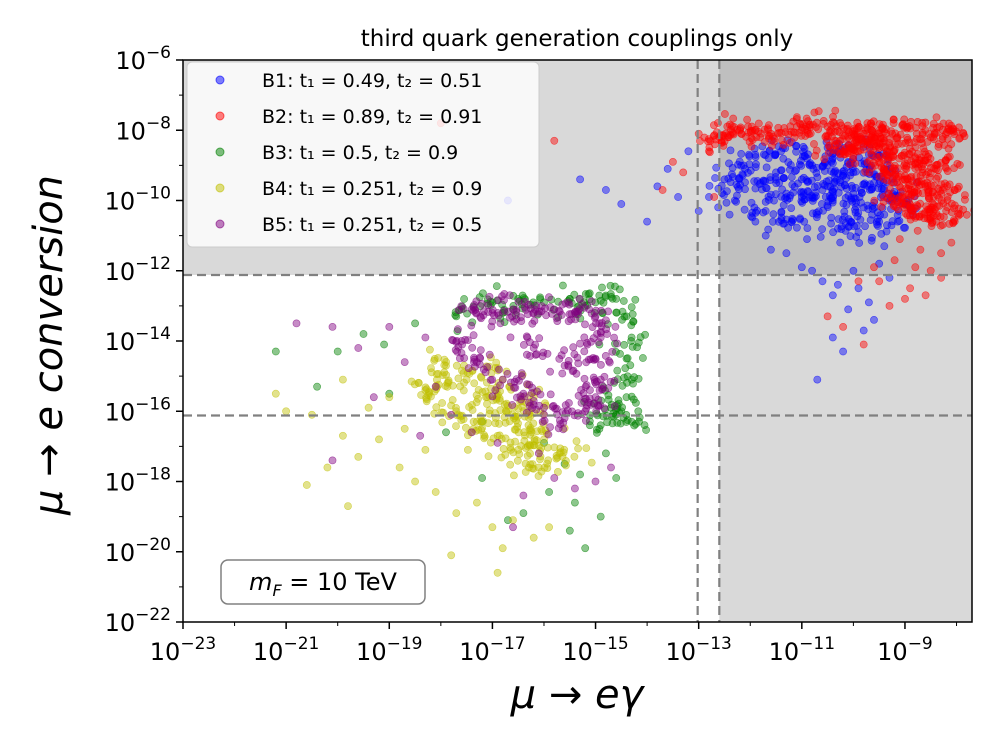  What do you see at coordinates (595, 650) in the screenshot?
I see `x-tick-label: 10−15` at bounding box center [595, 650].